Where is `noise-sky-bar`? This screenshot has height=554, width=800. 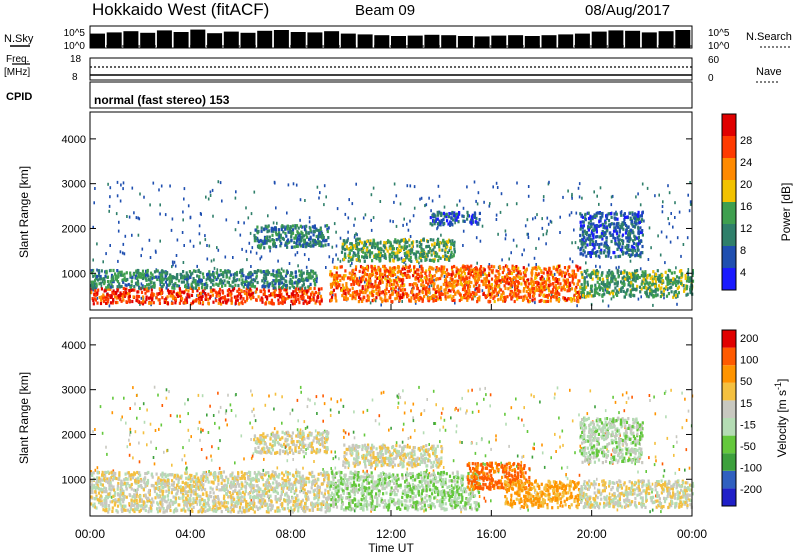
noise-sky-bar is located at coordinates (198, 38).